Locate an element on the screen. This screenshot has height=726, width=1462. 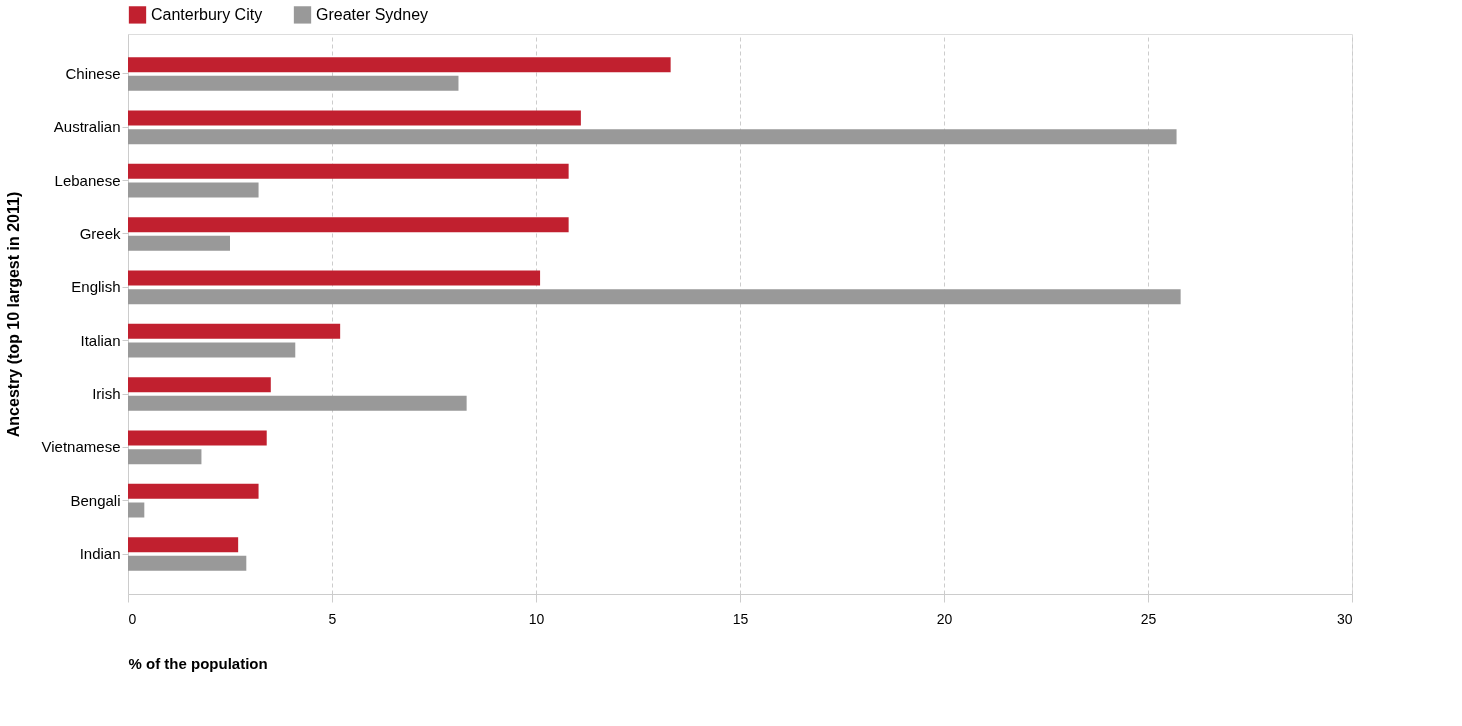
y-tick-label: Greek is located at coordinates (100, 233).